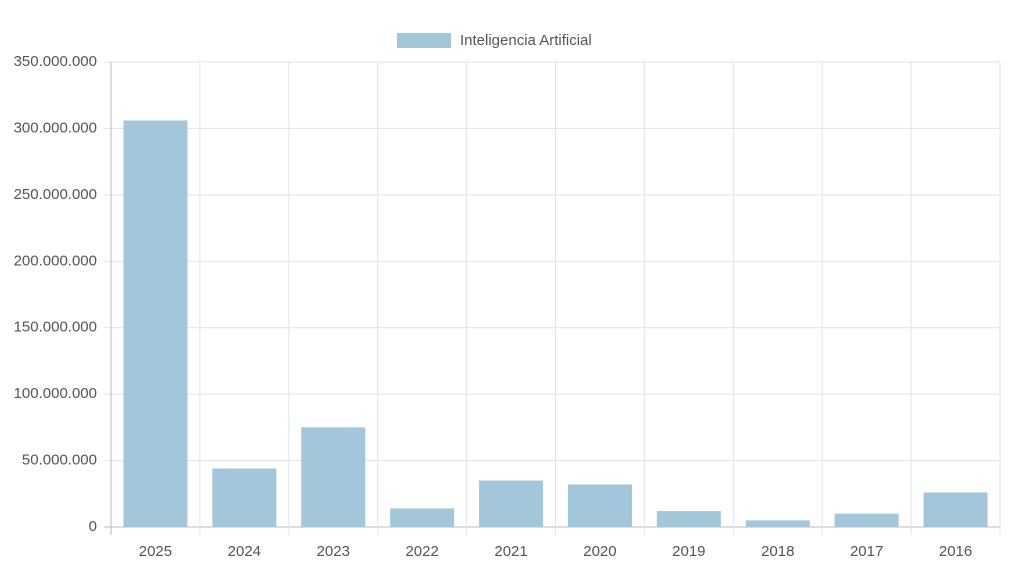 Image resolution: width=1024 pixels, height=586 pixels. Describe the element at coordinates (955, 551) in the screenshot. I see `x-tick-label: 2016` at that location.